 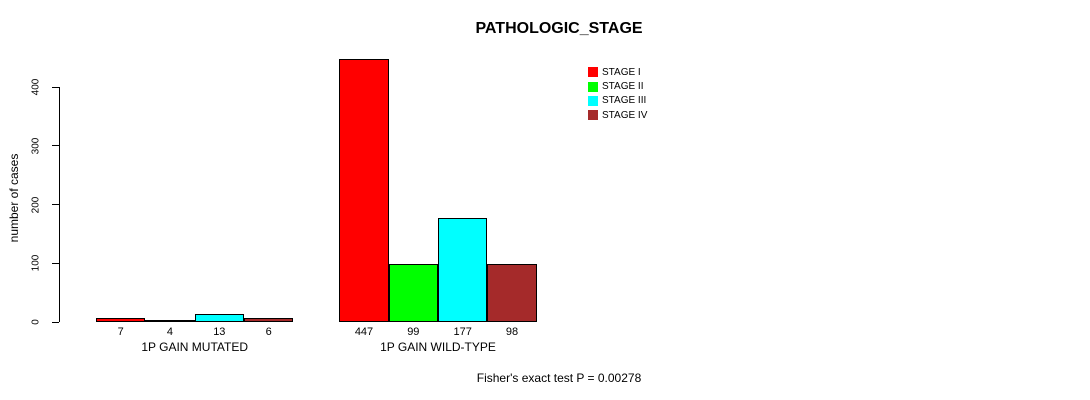 I want to click on legend-item: STAGE II, so click(x=617, y=86).